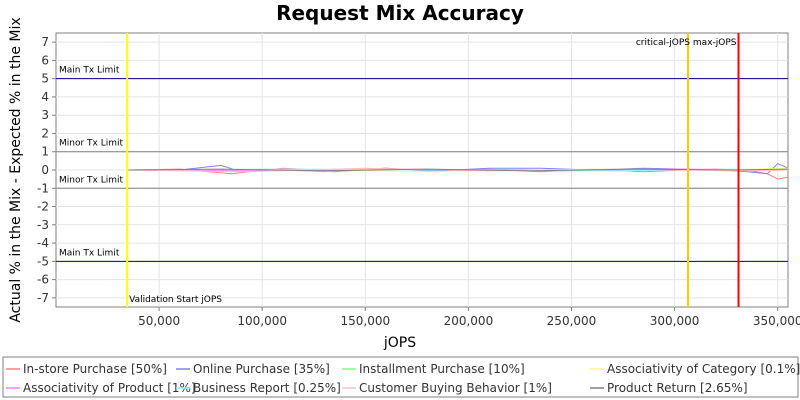  What do you see at coordinates (95, 369) in the screenshot?
I see `legend-label: In-store Purchase [50%]` at bounding box center [95, 369].